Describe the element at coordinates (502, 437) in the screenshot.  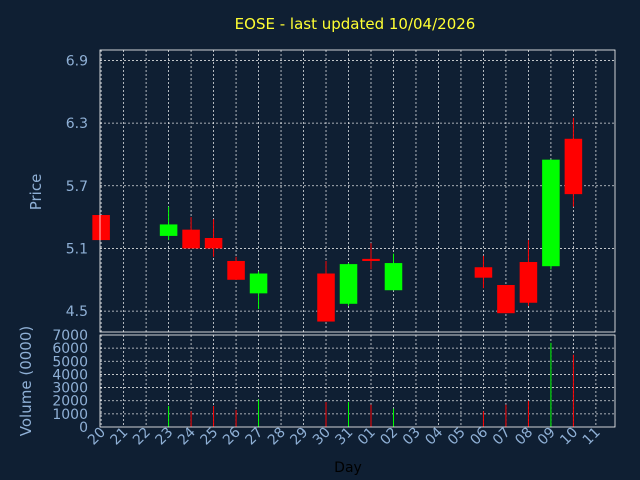
I see `x-tick-label: 07` at that location.